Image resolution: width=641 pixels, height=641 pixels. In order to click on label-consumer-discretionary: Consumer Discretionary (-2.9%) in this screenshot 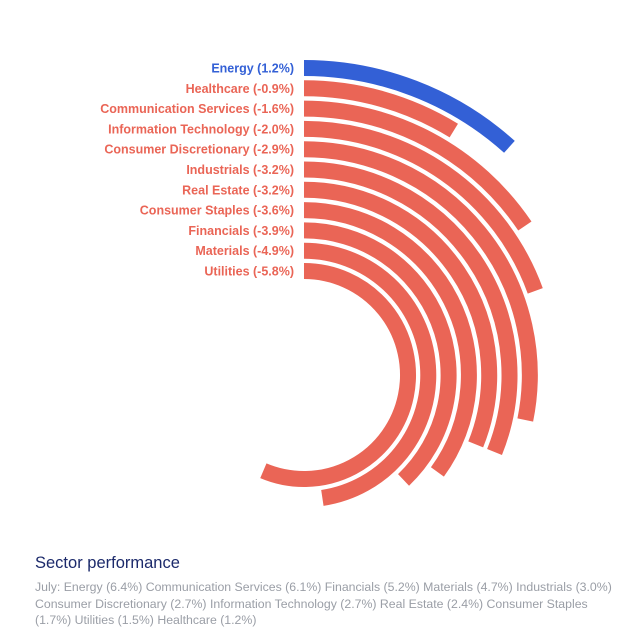, I will do `click(199, 150)`.